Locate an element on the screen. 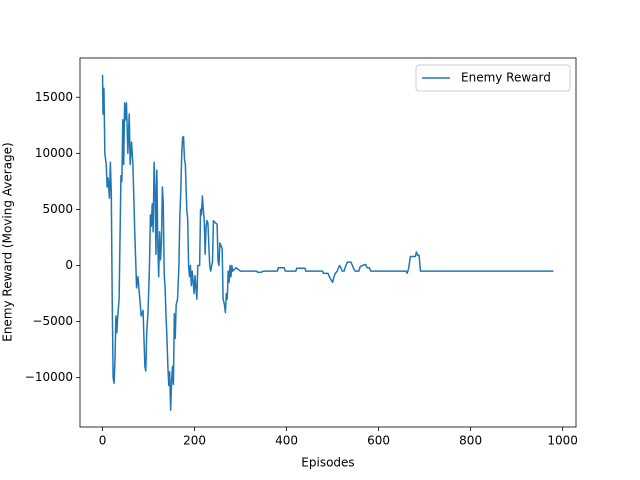 This screenshot has width=640, height=480. y-tick-label: −5000 is located at coordinates (52, 321).